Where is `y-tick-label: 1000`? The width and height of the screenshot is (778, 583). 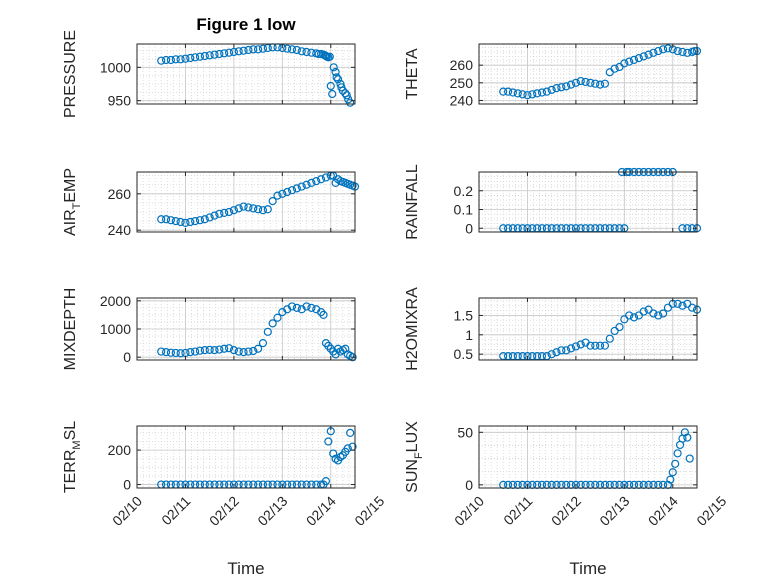 y-tick-label: 1000 is located at coordinates (115, 329).